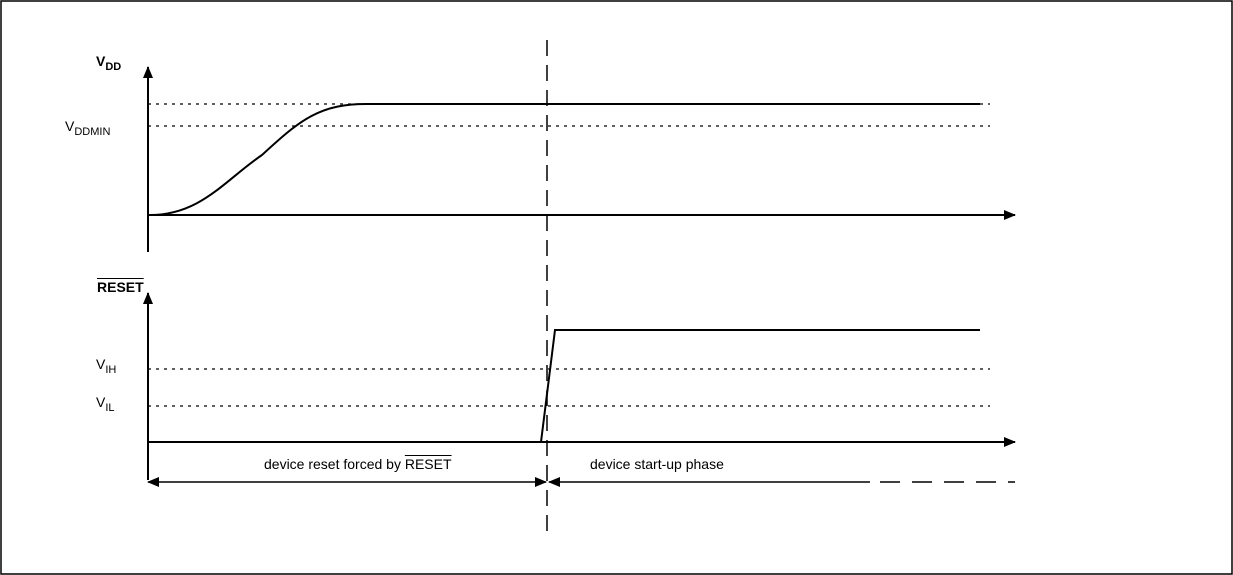 This screenshot has width=1233, height=575. I want to click on vil-label-sub: IL, so click(110, 408).